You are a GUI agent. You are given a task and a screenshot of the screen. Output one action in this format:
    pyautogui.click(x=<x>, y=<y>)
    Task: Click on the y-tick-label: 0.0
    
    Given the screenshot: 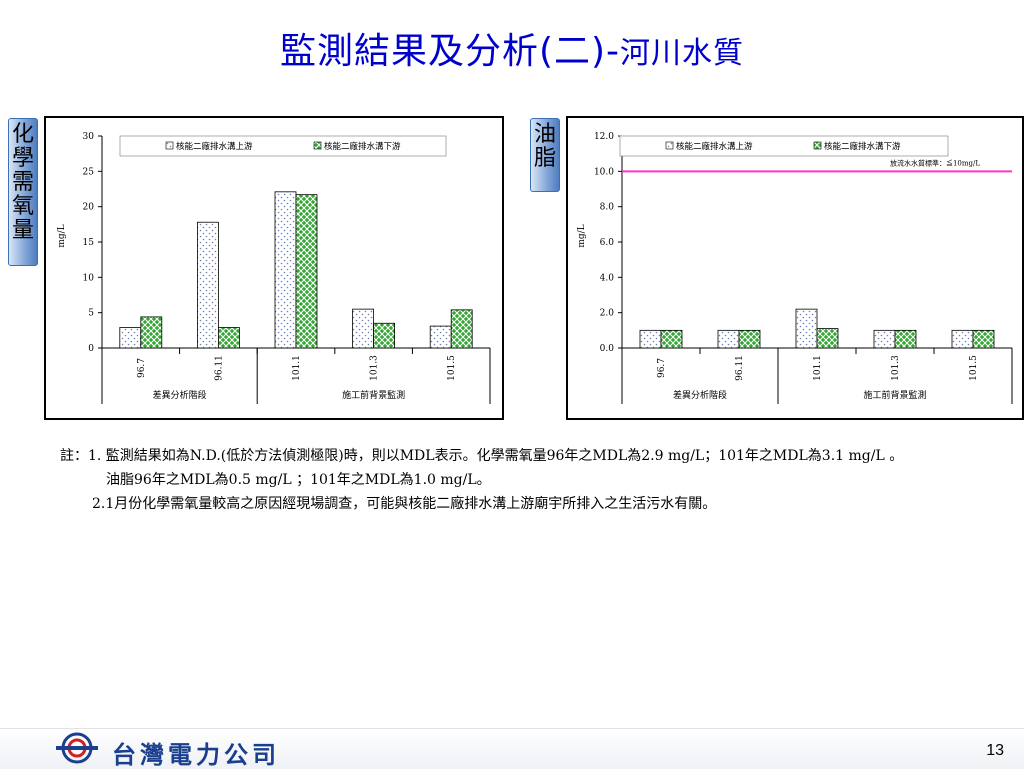 What is the action you would take?
    pyautogui.click(x=607, y=349)
    